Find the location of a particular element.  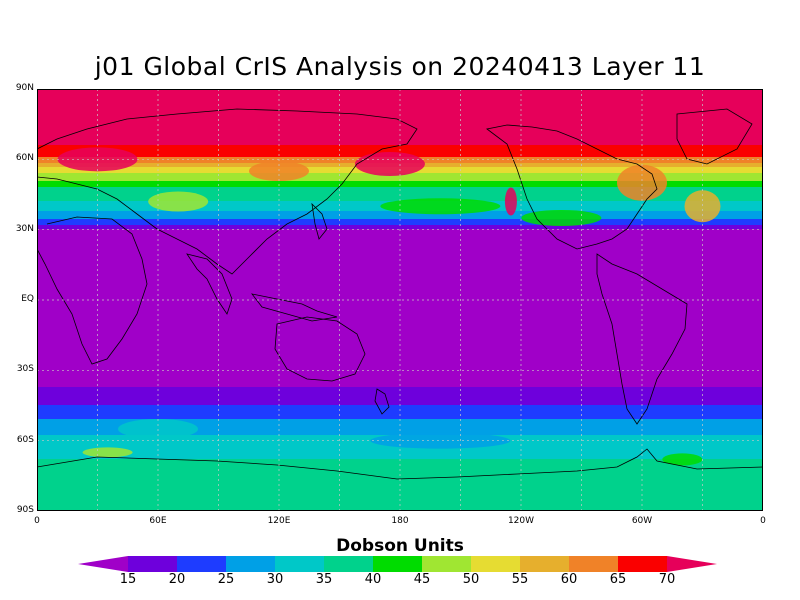

coastline-antarctica is located at coordinates (400, 464).